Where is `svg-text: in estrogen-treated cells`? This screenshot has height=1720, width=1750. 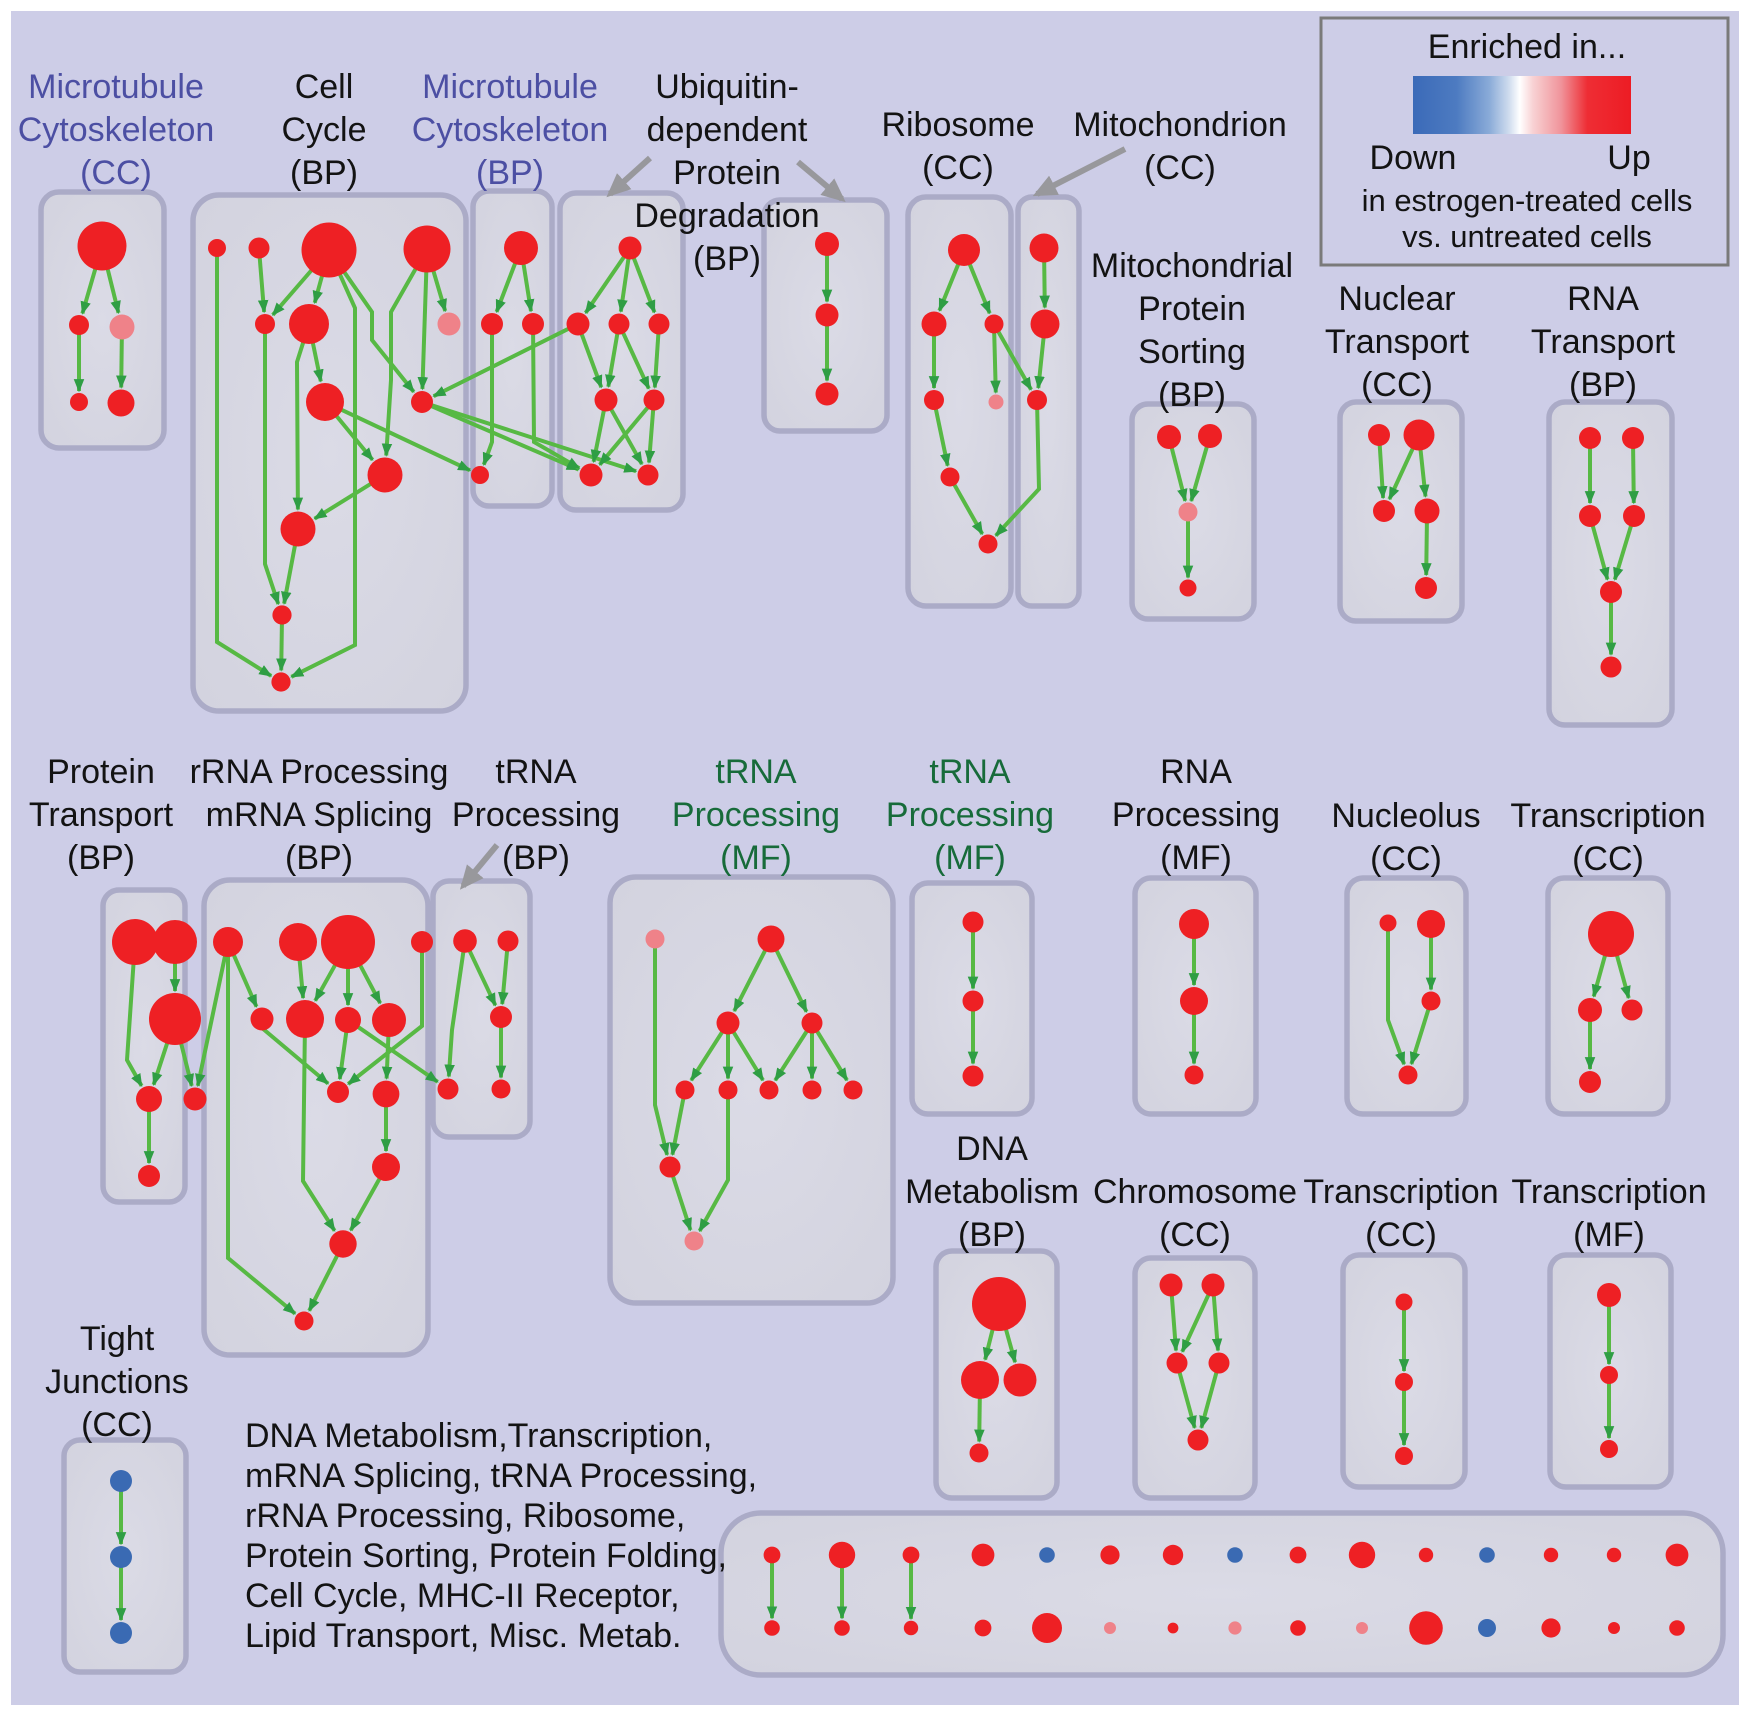
svg-text: in estrogen-treated cells is located at coordinates (1527, 200).